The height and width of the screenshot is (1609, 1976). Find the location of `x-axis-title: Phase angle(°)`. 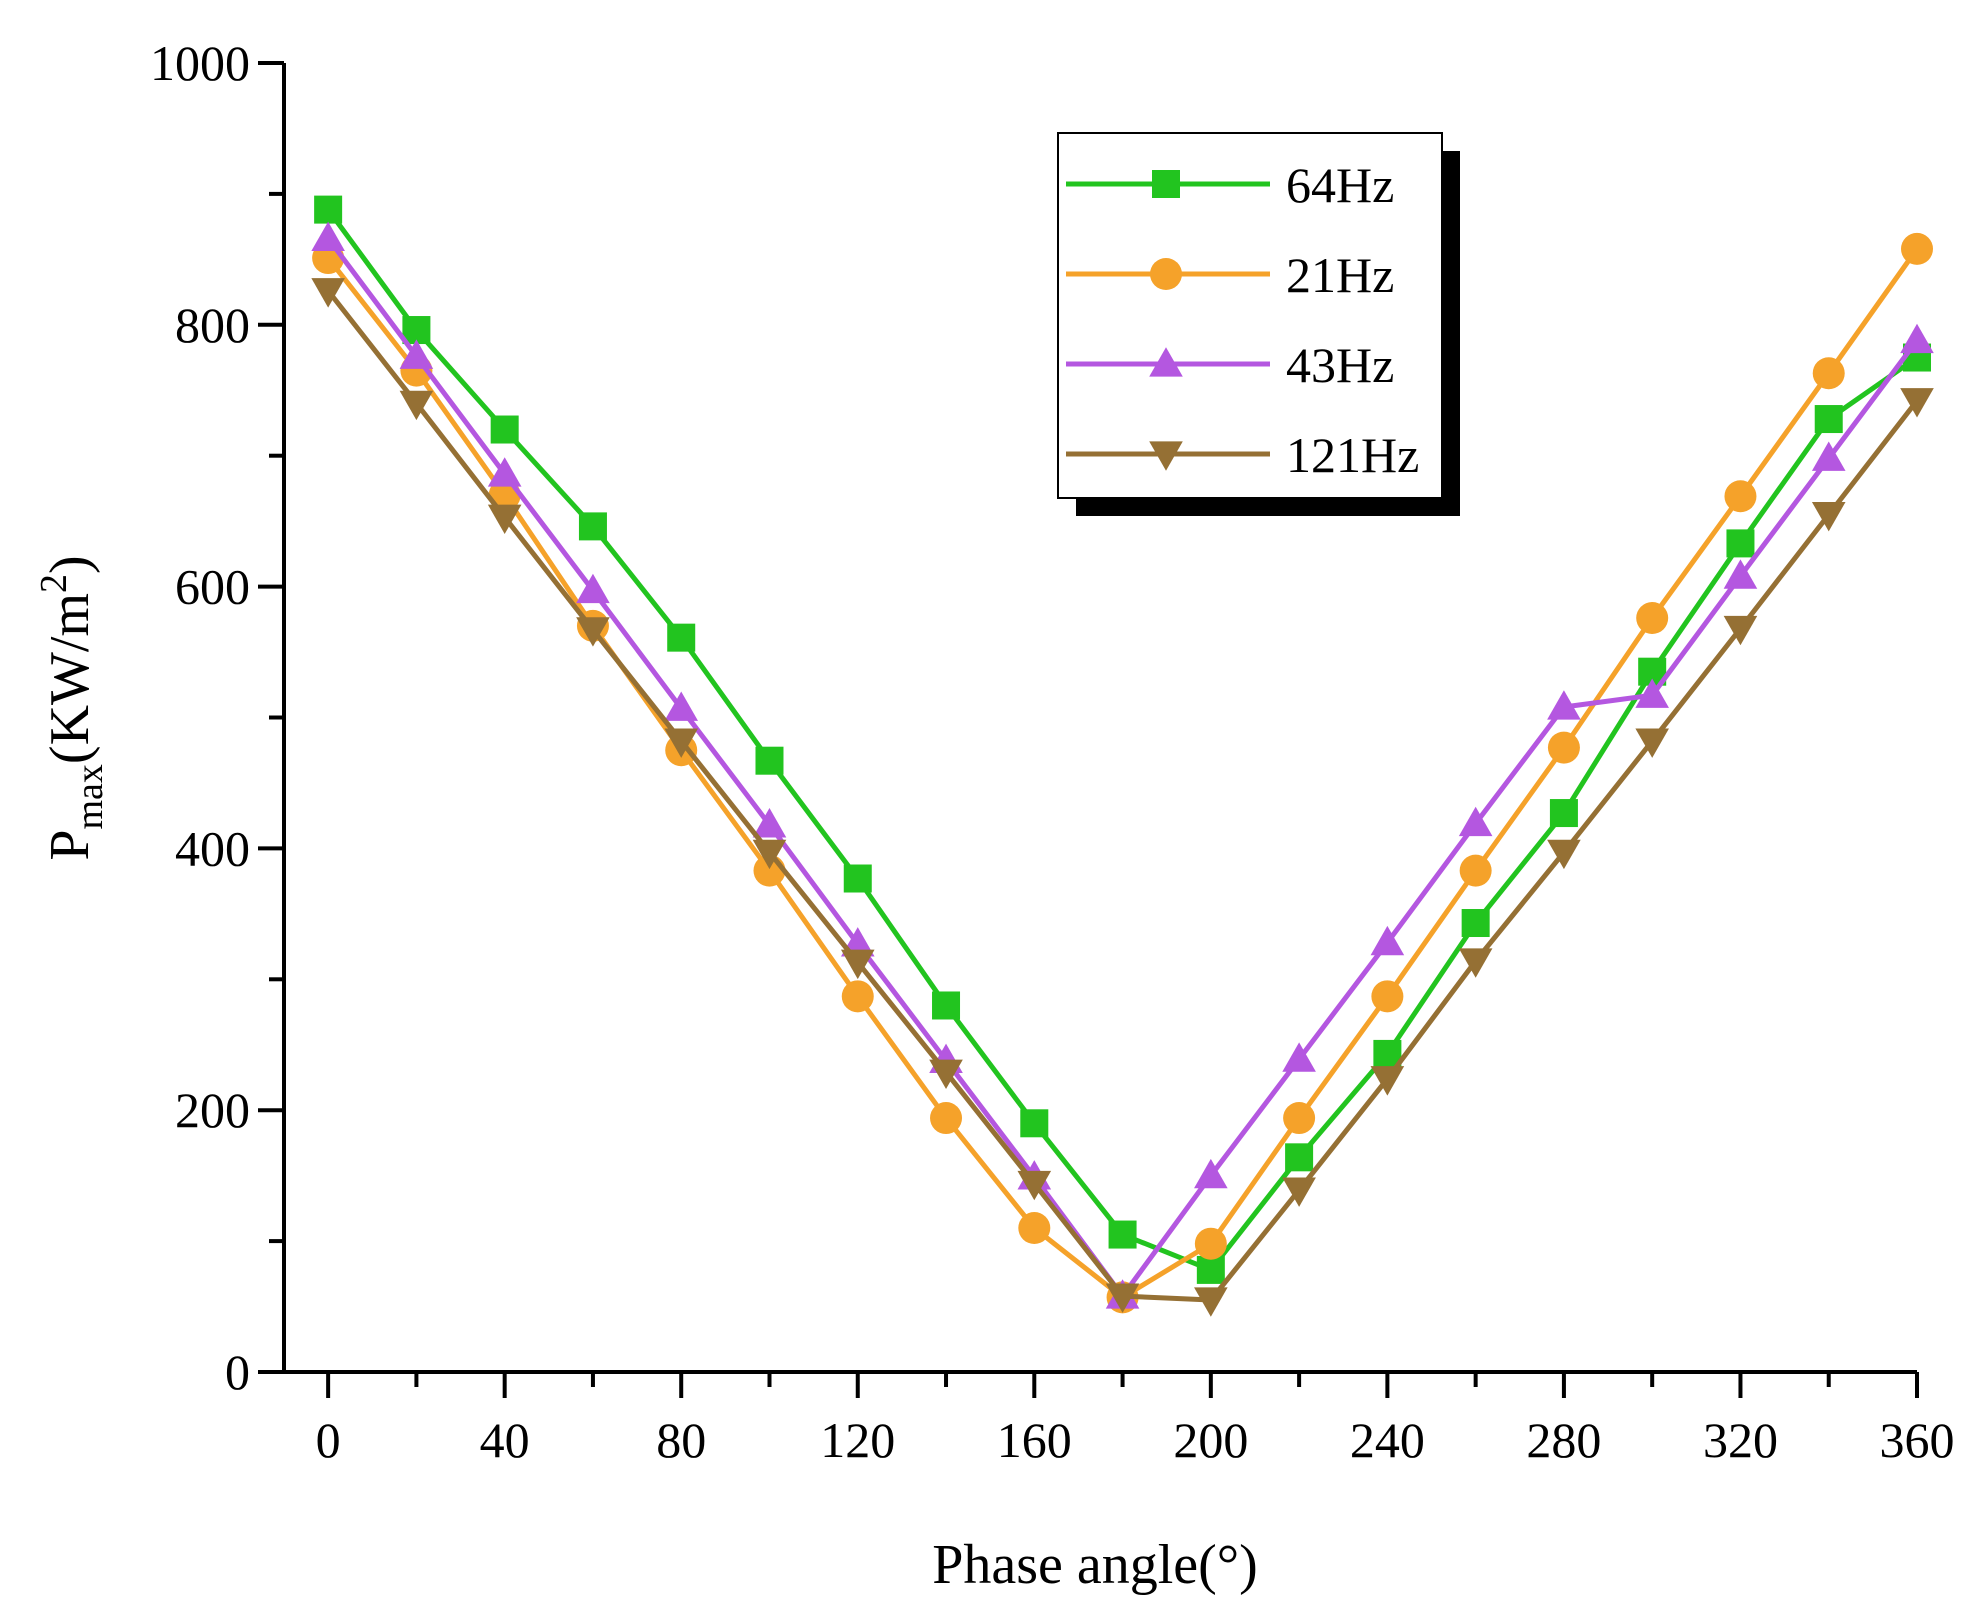

x-axis-title: Phase angle(°) is located at coordinates (1095, 1565).